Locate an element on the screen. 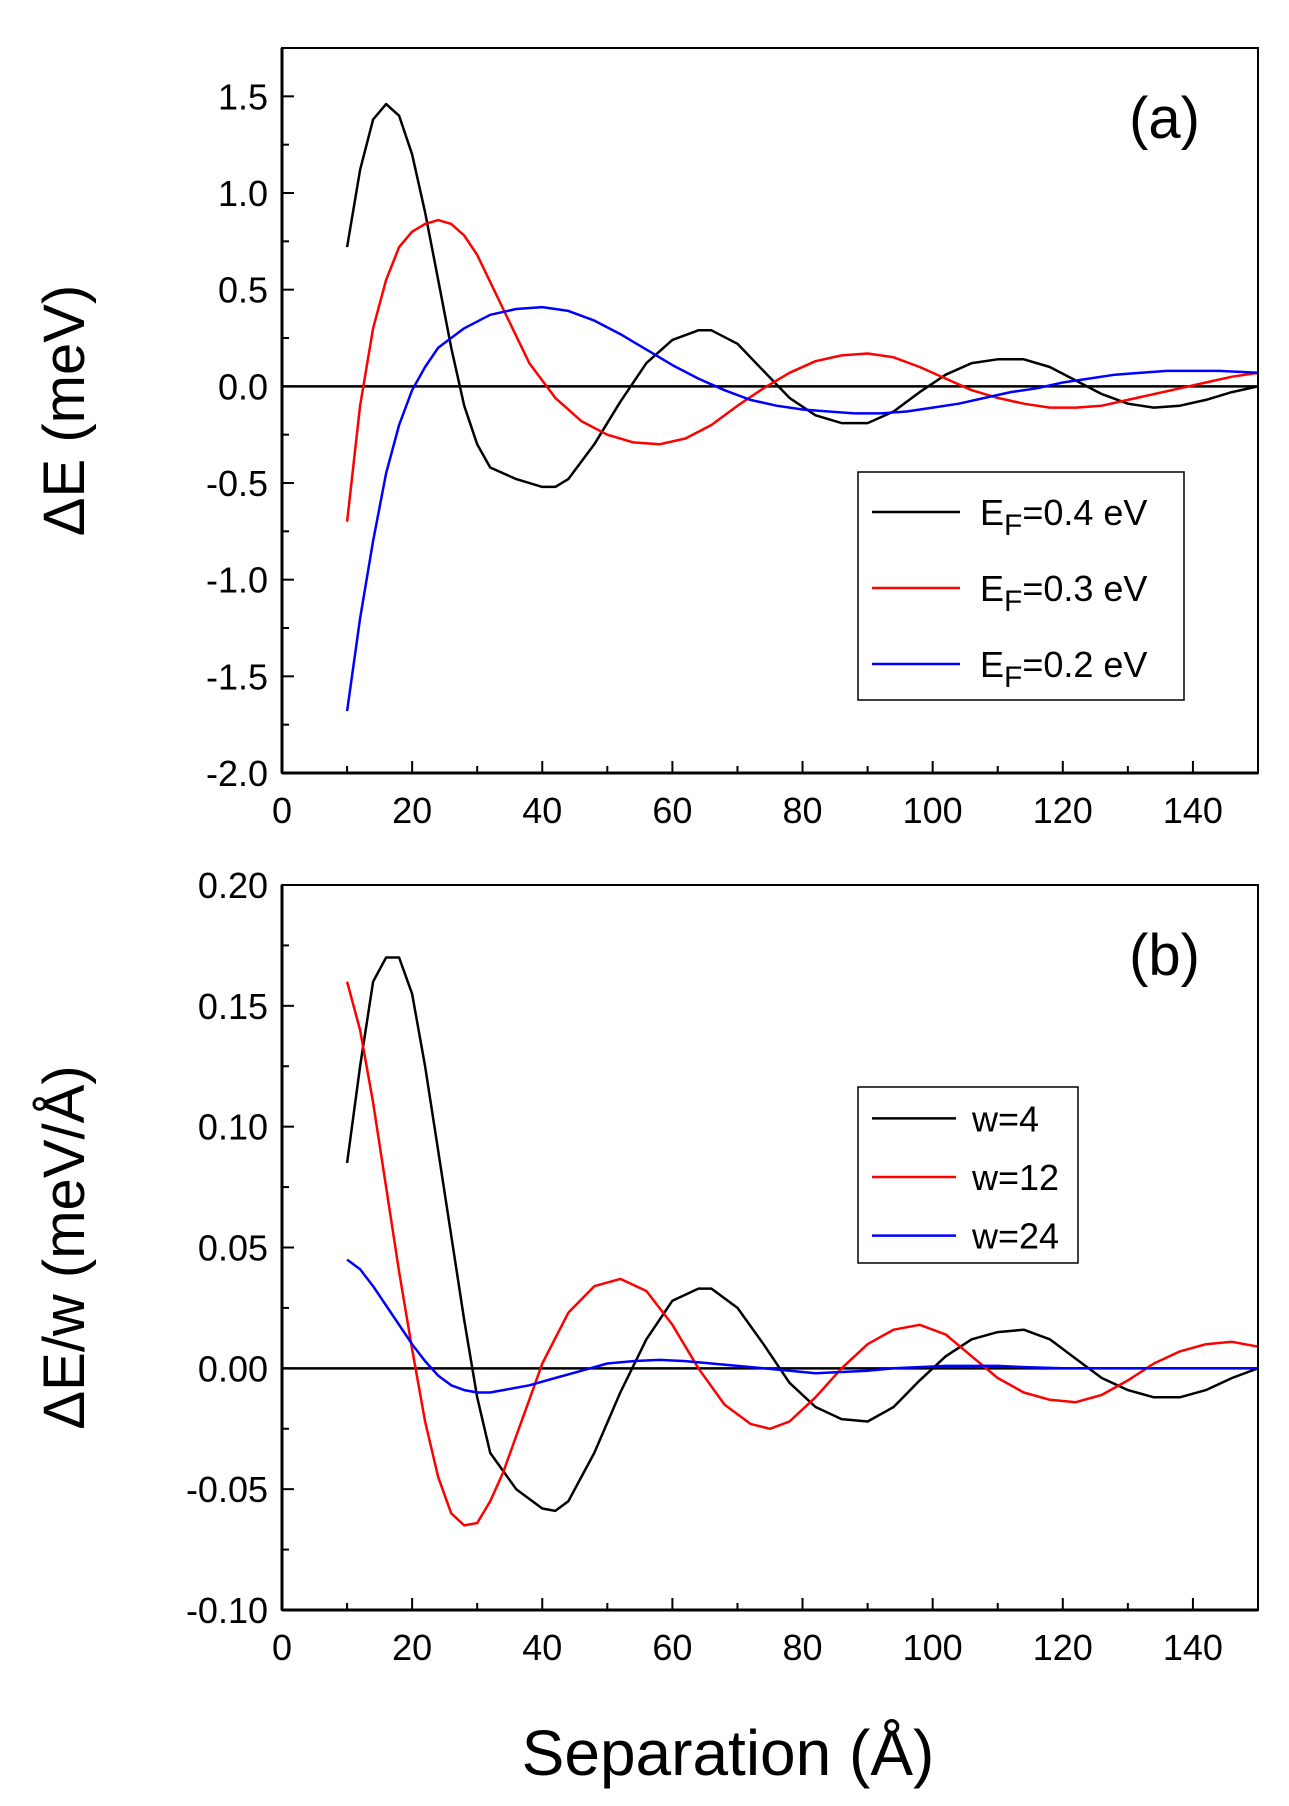  legend-label: w=24 is located at coordinates (1015, 1236).